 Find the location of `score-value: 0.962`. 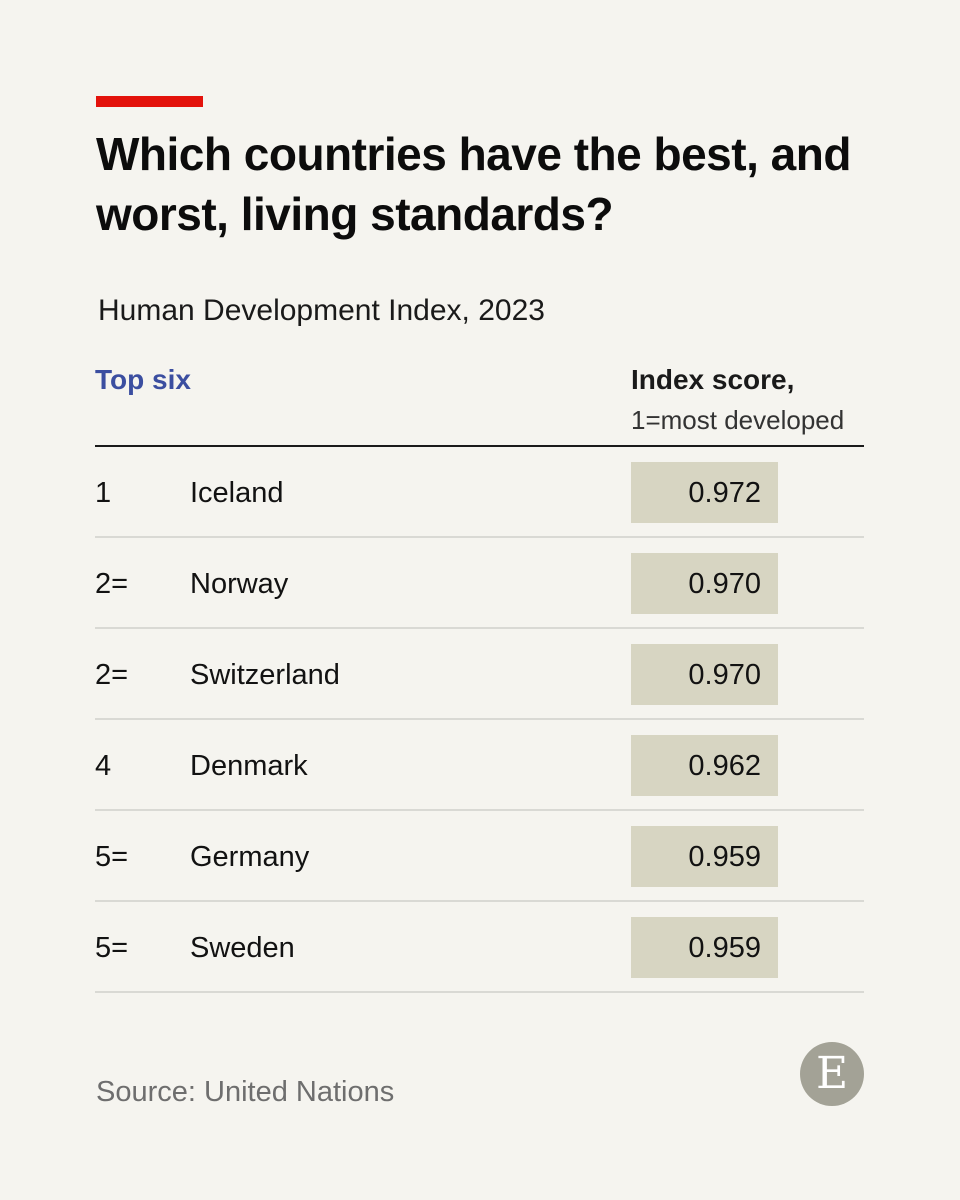

score-value: 0.962 is located at coordinates (724, 766).